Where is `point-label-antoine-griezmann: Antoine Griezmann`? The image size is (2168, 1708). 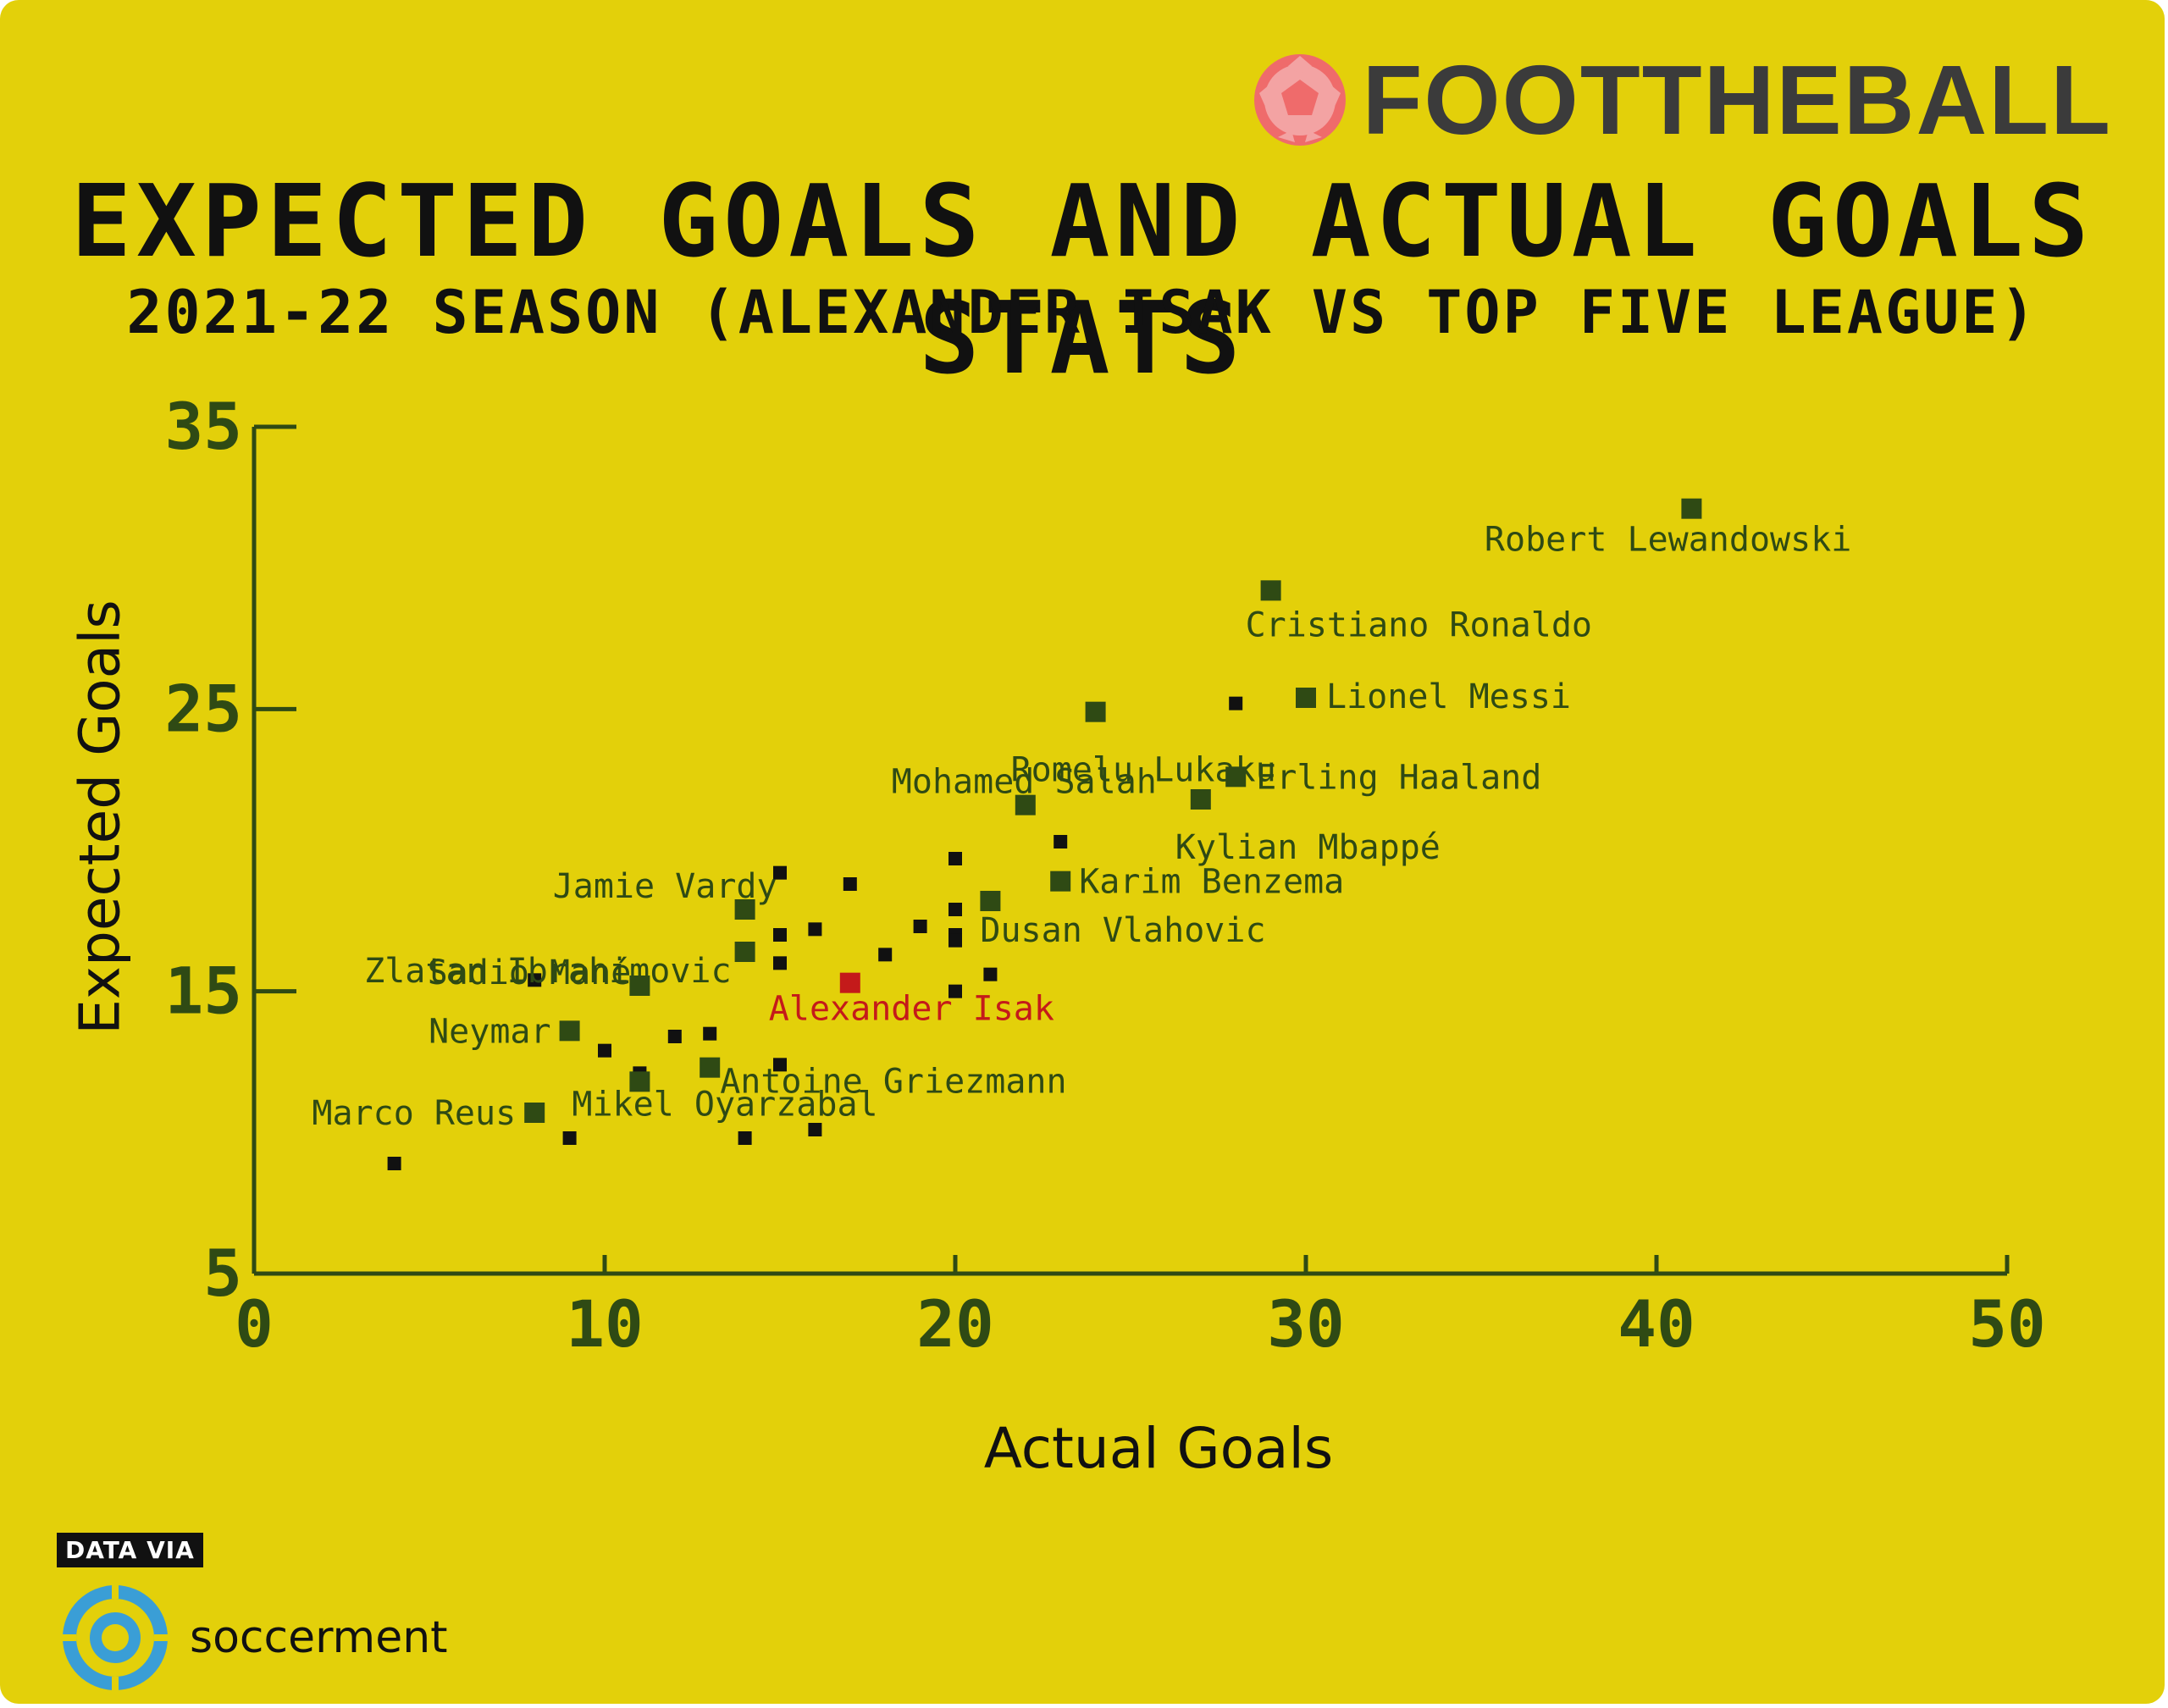 point-label-antoine-griezmann: Antoine Griezmann is located at coordinates (893, 1083).